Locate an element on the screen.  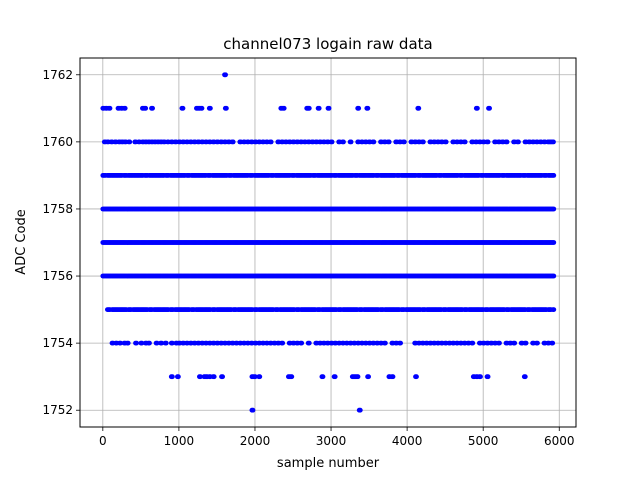
x-tick-label: 2000 is located at coordinates (255, 441).